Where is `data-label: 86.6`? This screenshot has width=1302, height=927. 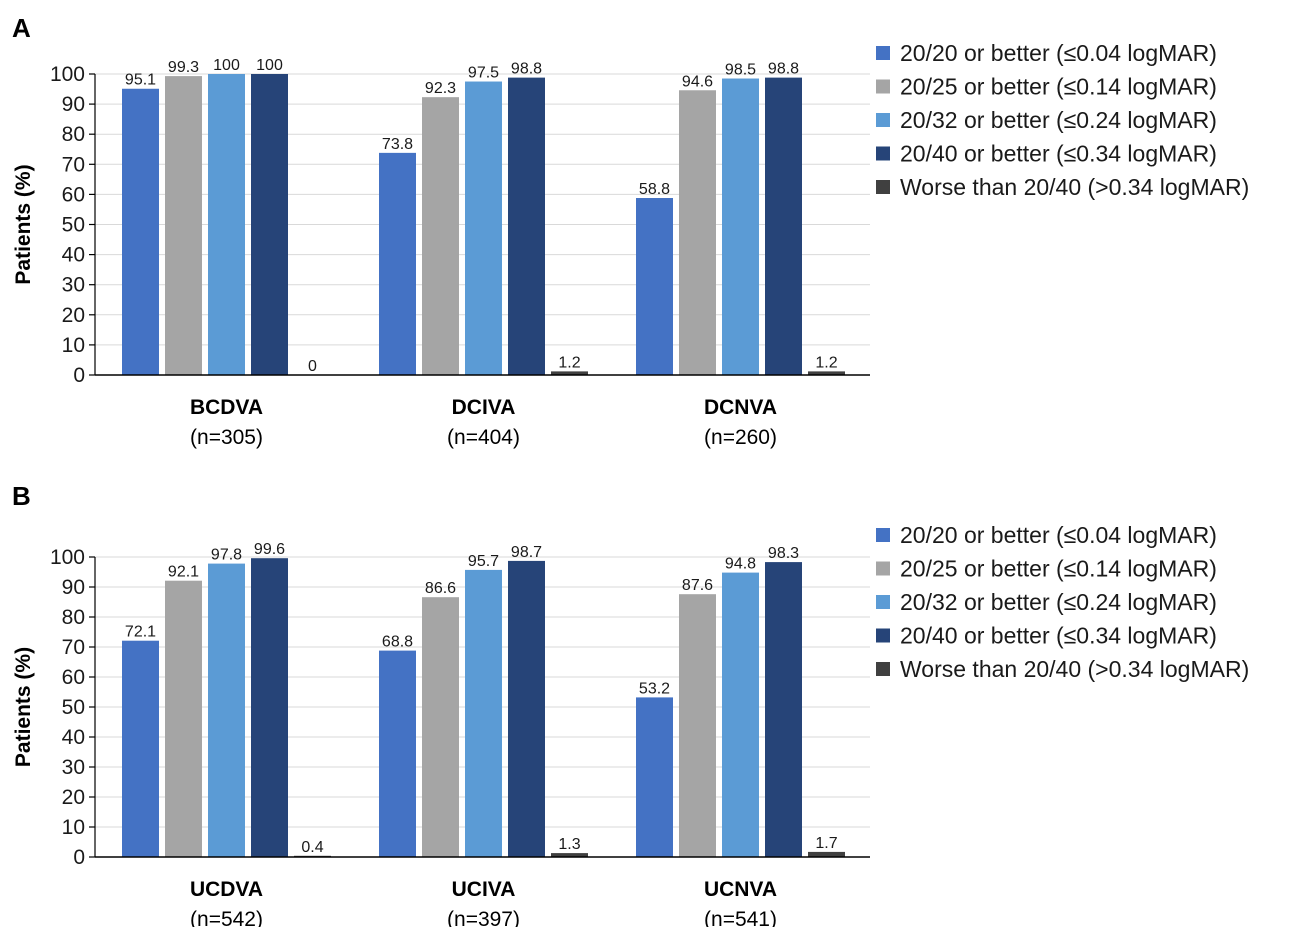
data-label: 86.6 is located at coordinates (440, 588).